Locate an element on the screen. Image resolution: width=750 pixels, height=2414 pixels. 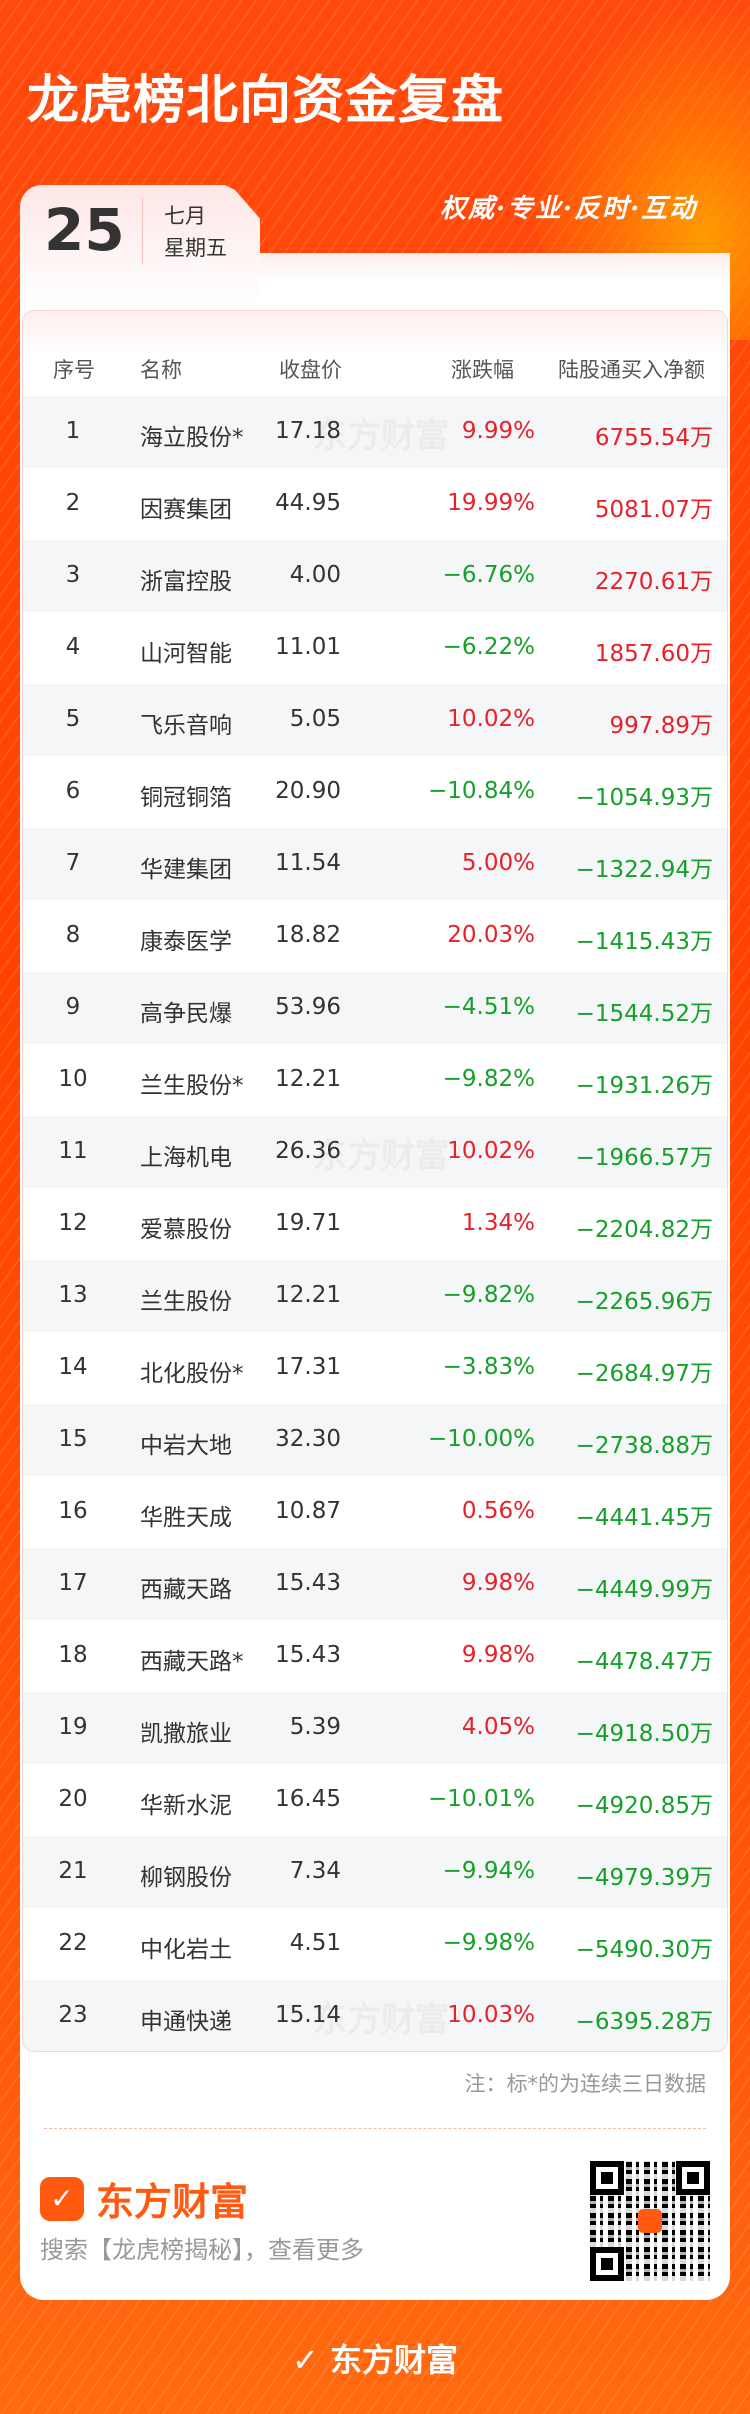
page-title: 龙虎榜北向资金复盘 is located at coordinates (266, 101).